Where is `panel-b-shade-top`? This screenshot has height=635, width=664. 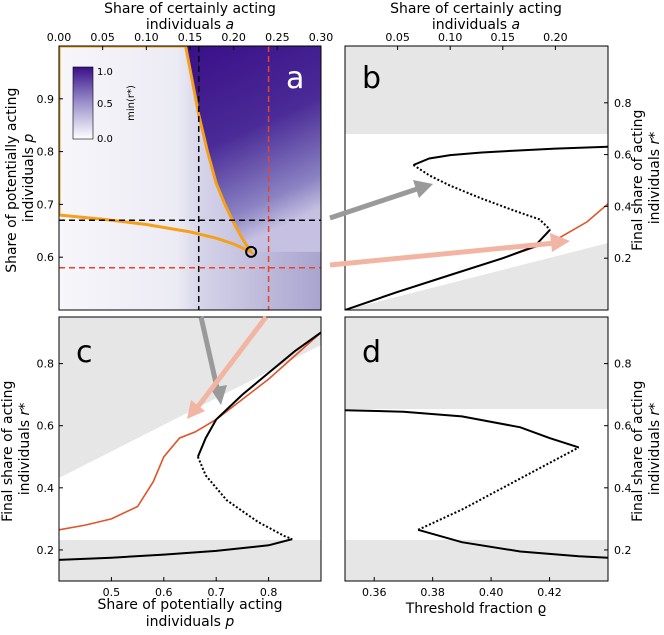
panel-b-shade-top is located at coordinates (476, 90).